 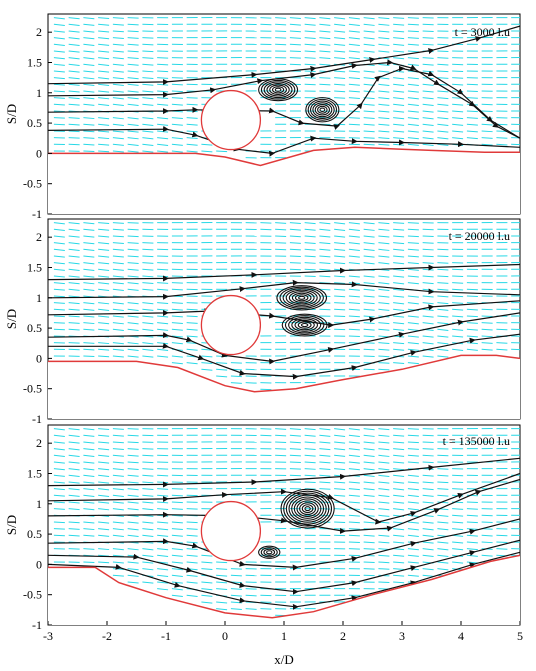 What do you see at coordinates (37, 123) in the screenshot?
I see `y-ticks: 2 1.5 1 0.5 0 -0.5 -1` at bounding box center [37, 123].